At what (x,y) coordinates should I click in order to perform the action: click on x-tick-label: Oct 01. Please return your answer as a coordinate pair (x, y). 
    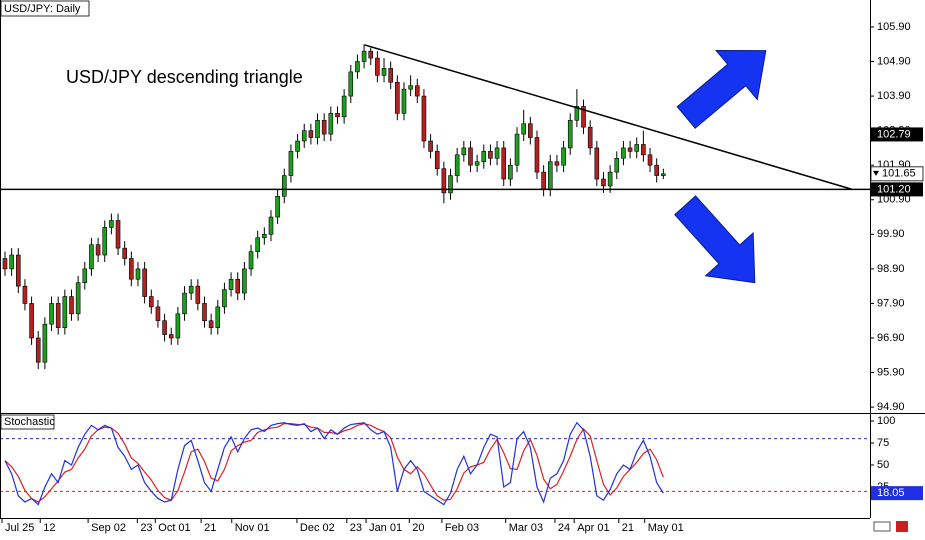
    Looking at the image, I should click on (174, 528).